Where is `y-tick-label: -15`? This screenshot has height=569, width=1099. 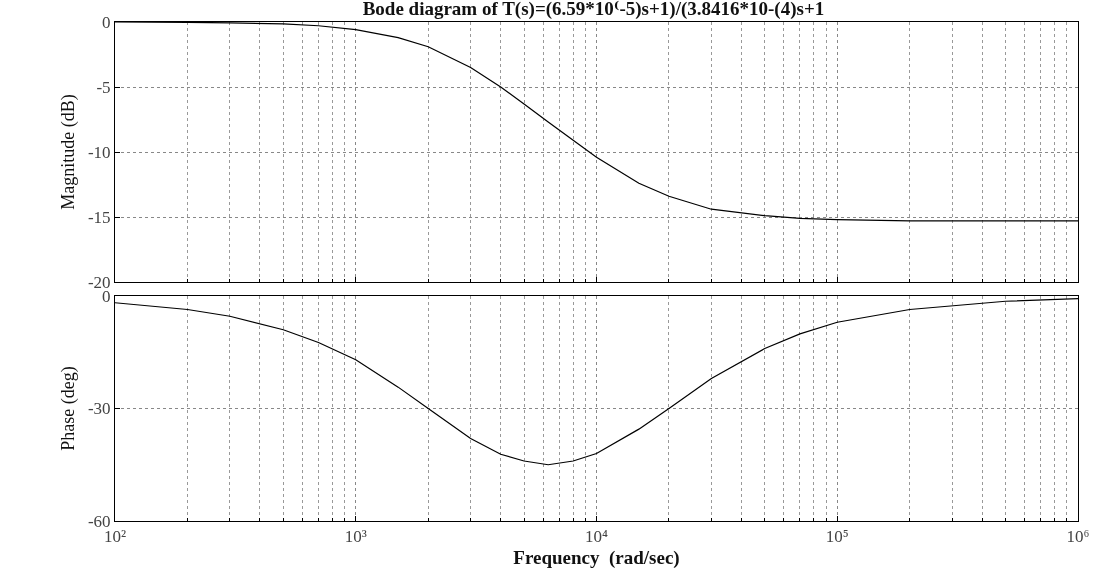
y-tick-label: -15 is located at coordinates (99, 217).